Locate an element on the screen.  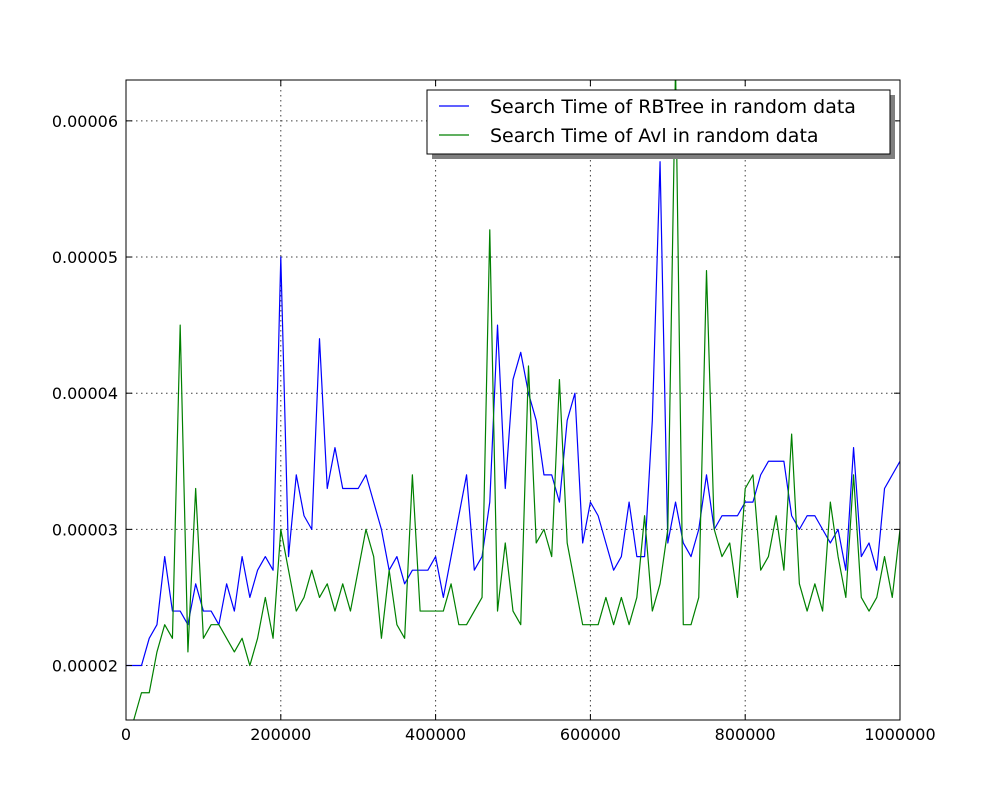
y-tick-label: 0.00005 is located at coordinates (85, 257).